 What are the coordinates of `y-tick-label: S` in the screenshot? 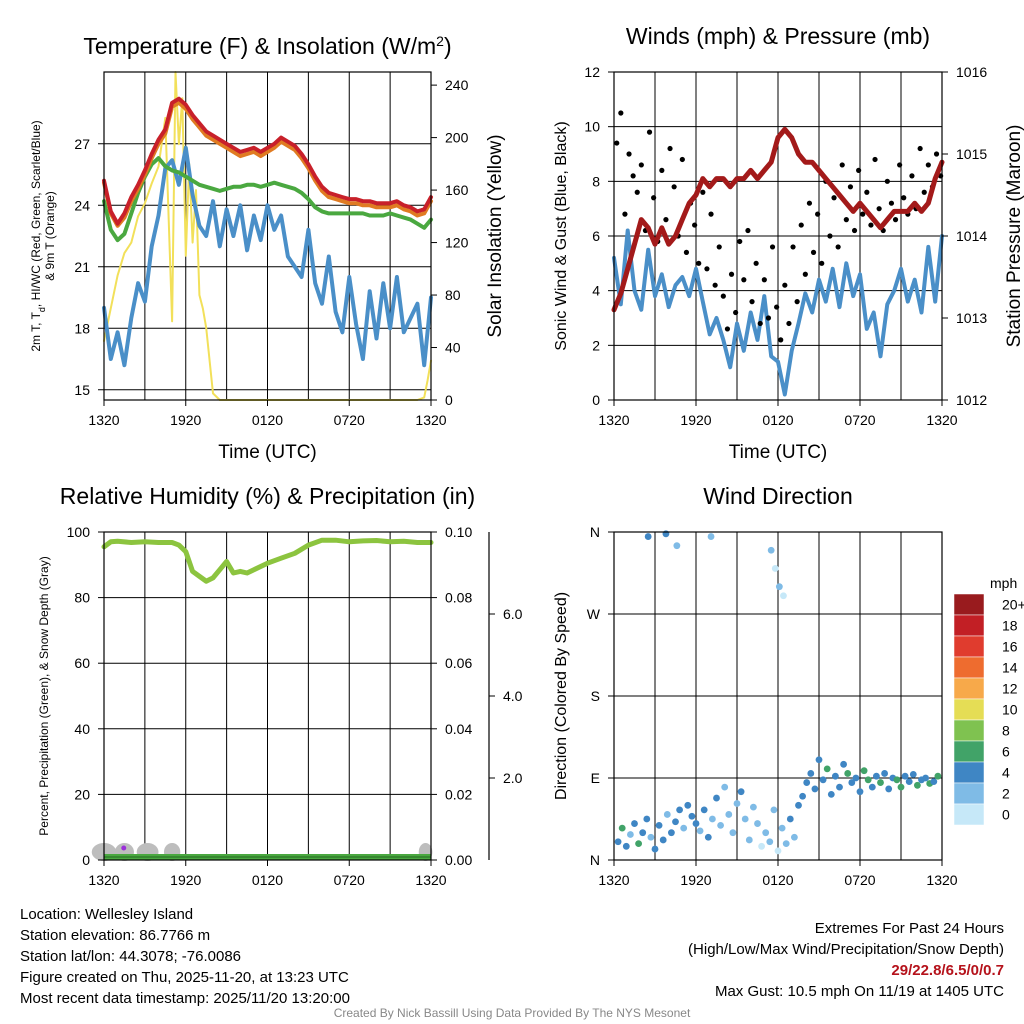 It's located at (595, 696).